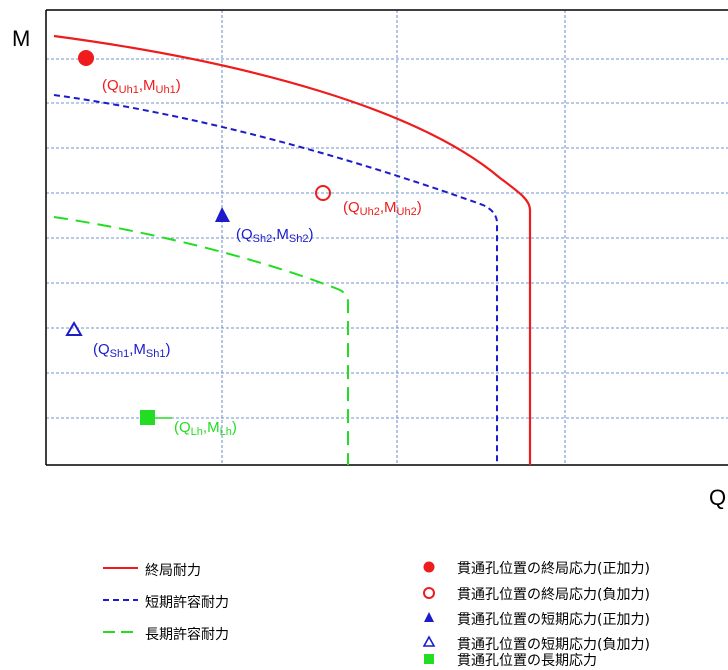 The width and height of the screenshot is (728, 670). What do you see at coordinates (553, 620) in the screenshot?
I see `legend-short-term-positive-label: 貫通孔位置の短期応力(正加力)` at bounding box center [553, 620].